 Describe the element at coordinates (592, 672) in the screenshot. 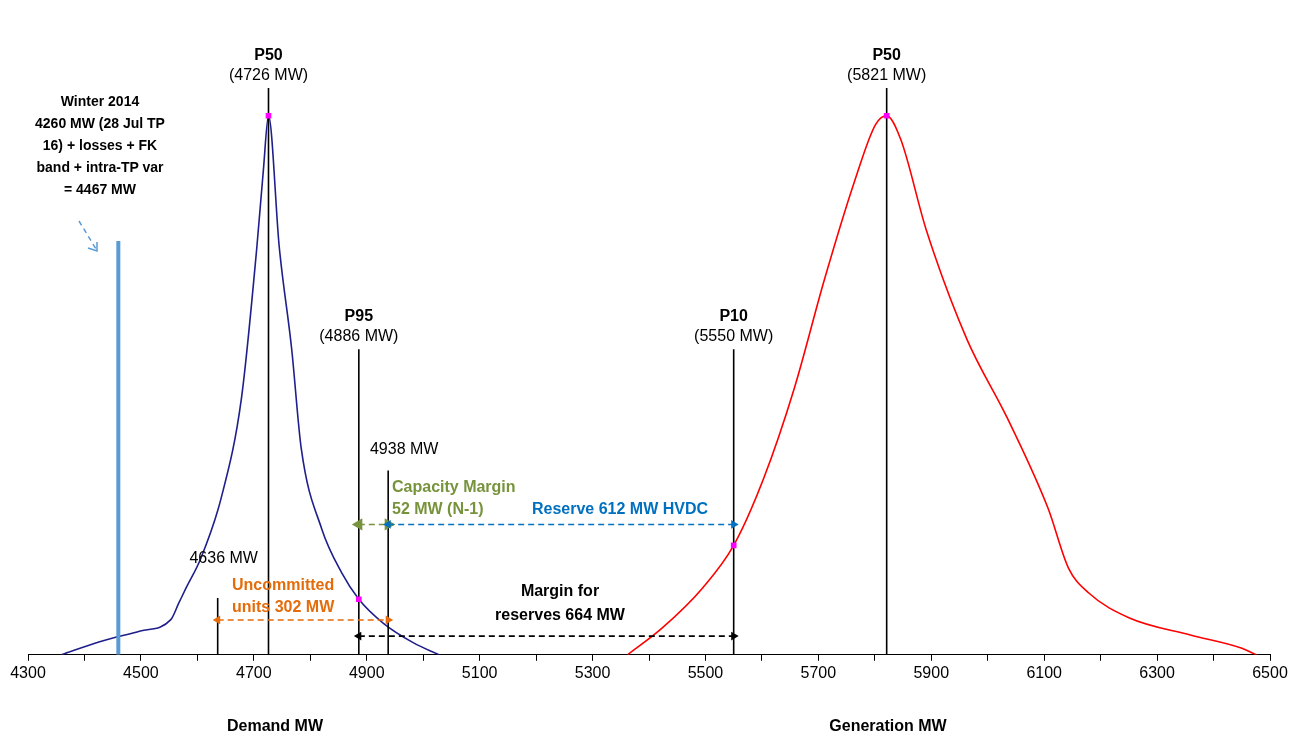

I see `x-tick-label: 5300` at that location.